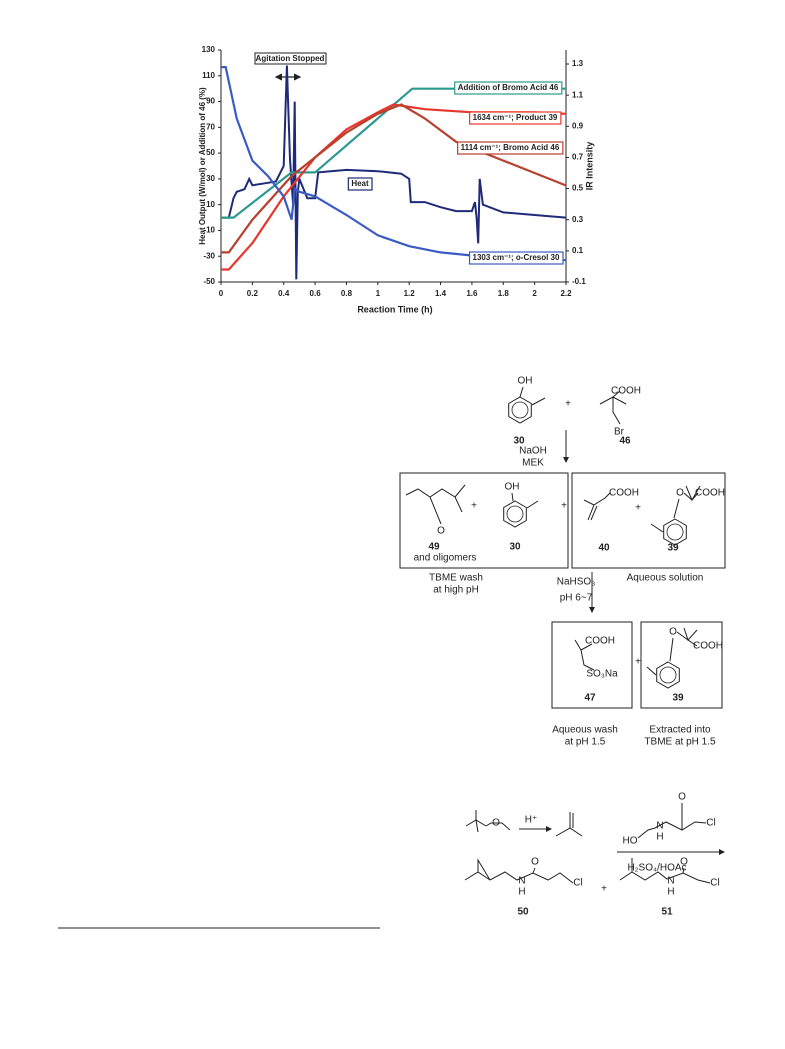 The width and height of the screenshot is (785, 1049). Describe the element at coordinates (680, 730) in the screenshot. I see `scheme-label: Extracted into` at that location.